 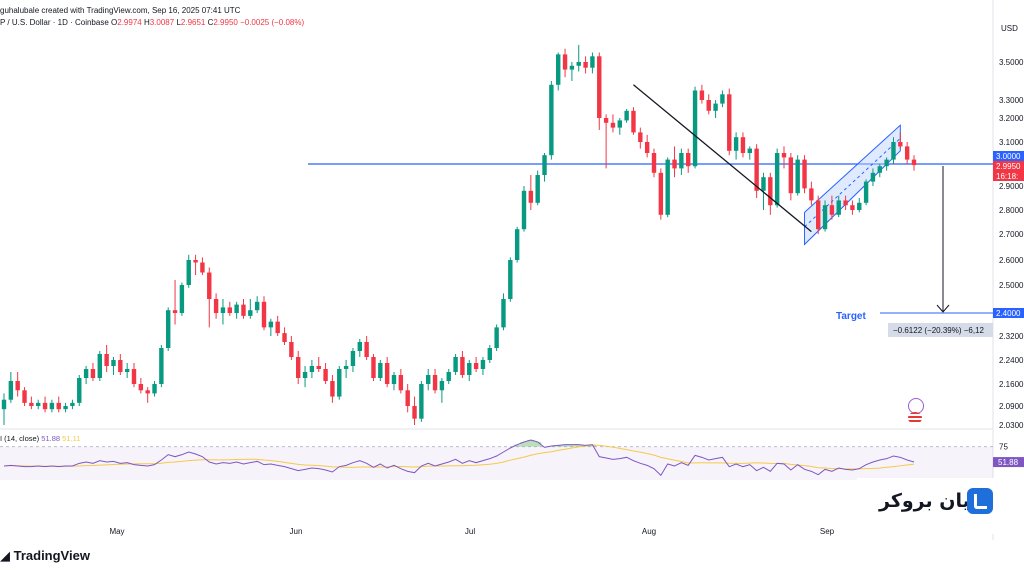 I want to click on y-tick-label: 2.3200, so click(x=1011, y=336).